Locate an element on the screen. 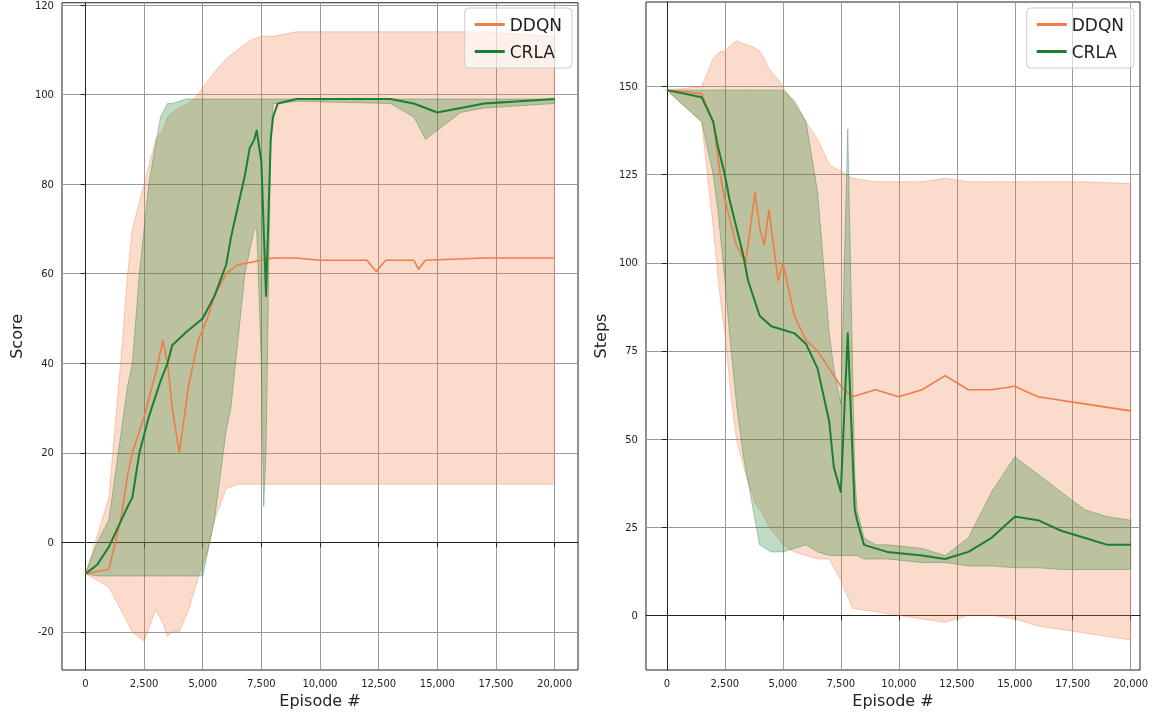 The image size is (1168, 718). y-tick-label: 120 is located at coordinates (44, 5).